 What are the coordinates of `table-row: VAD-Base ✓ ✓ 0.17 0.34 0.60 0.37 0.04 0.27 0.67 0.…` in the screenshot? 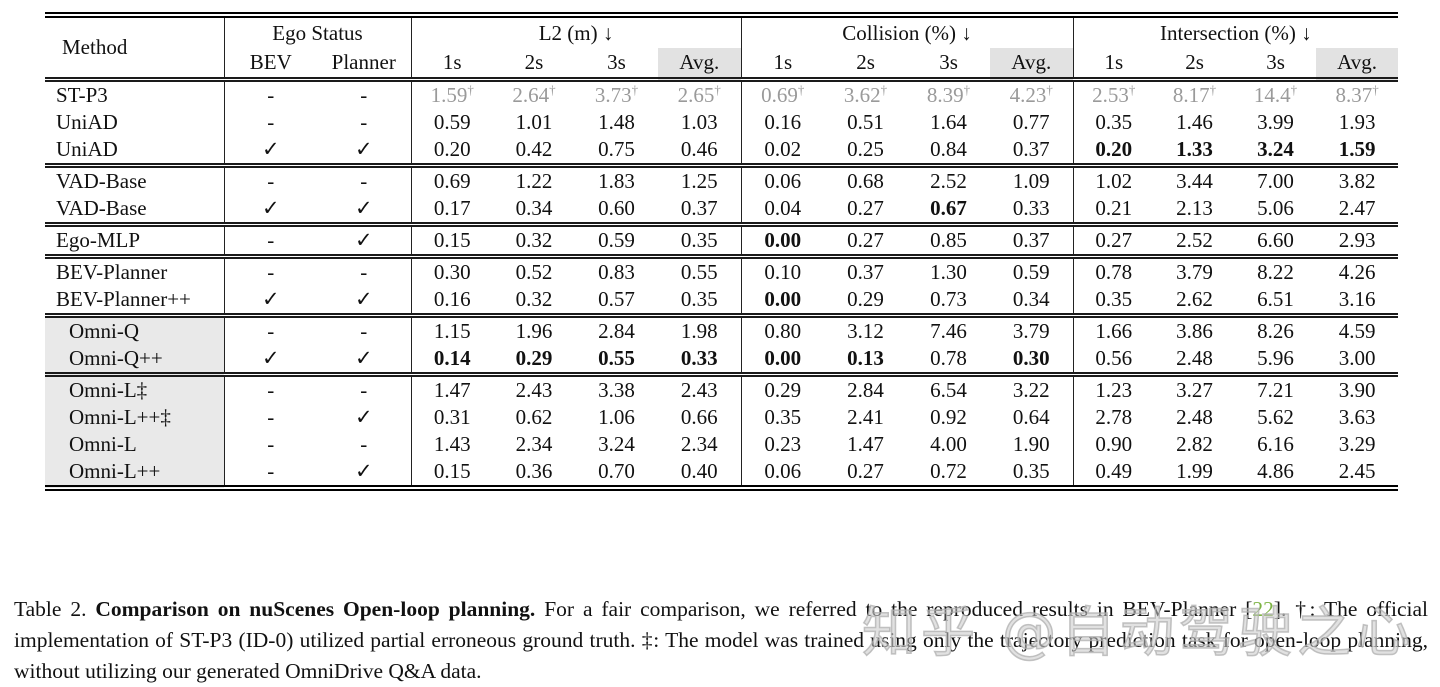 It's located at (721, 210).